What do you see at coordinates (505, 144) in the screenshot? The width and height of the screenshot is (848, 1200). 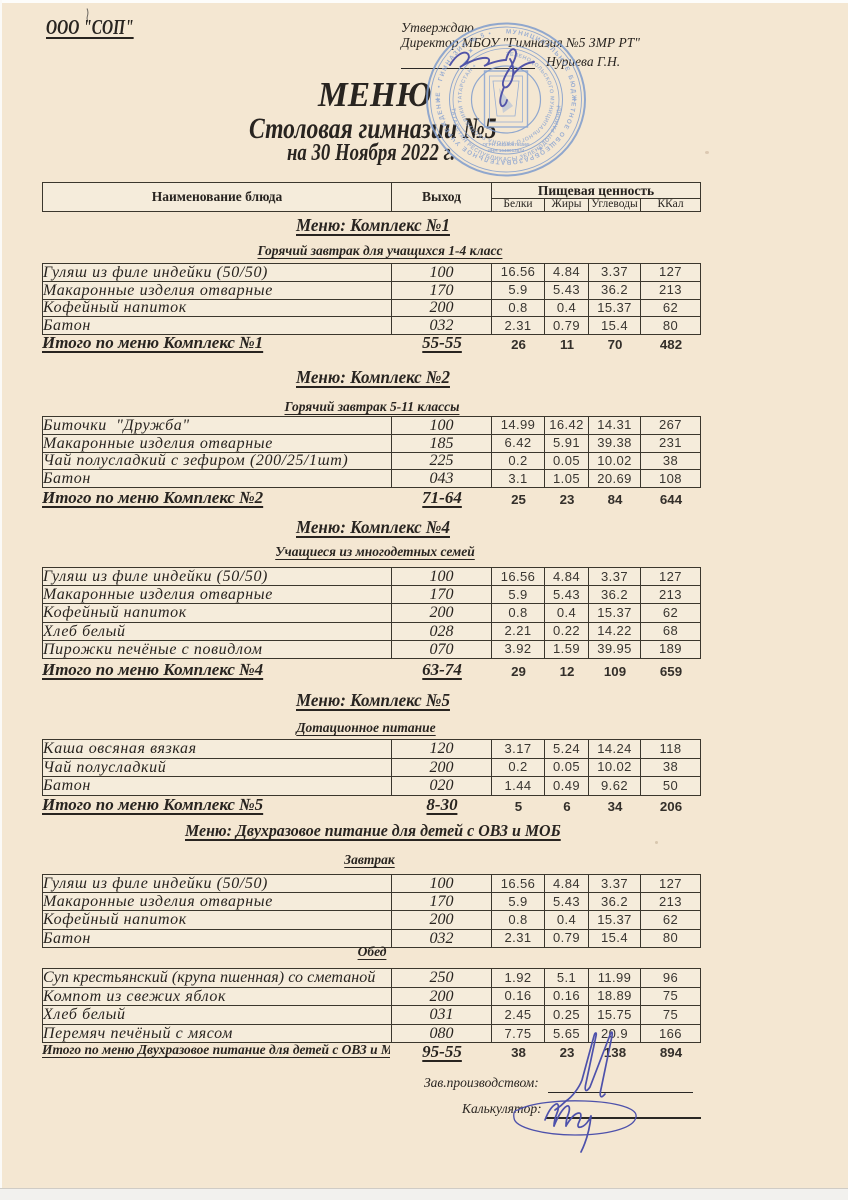 I see `svg-text: ОГРН 1021606764565` at bounding box center [505, 144].